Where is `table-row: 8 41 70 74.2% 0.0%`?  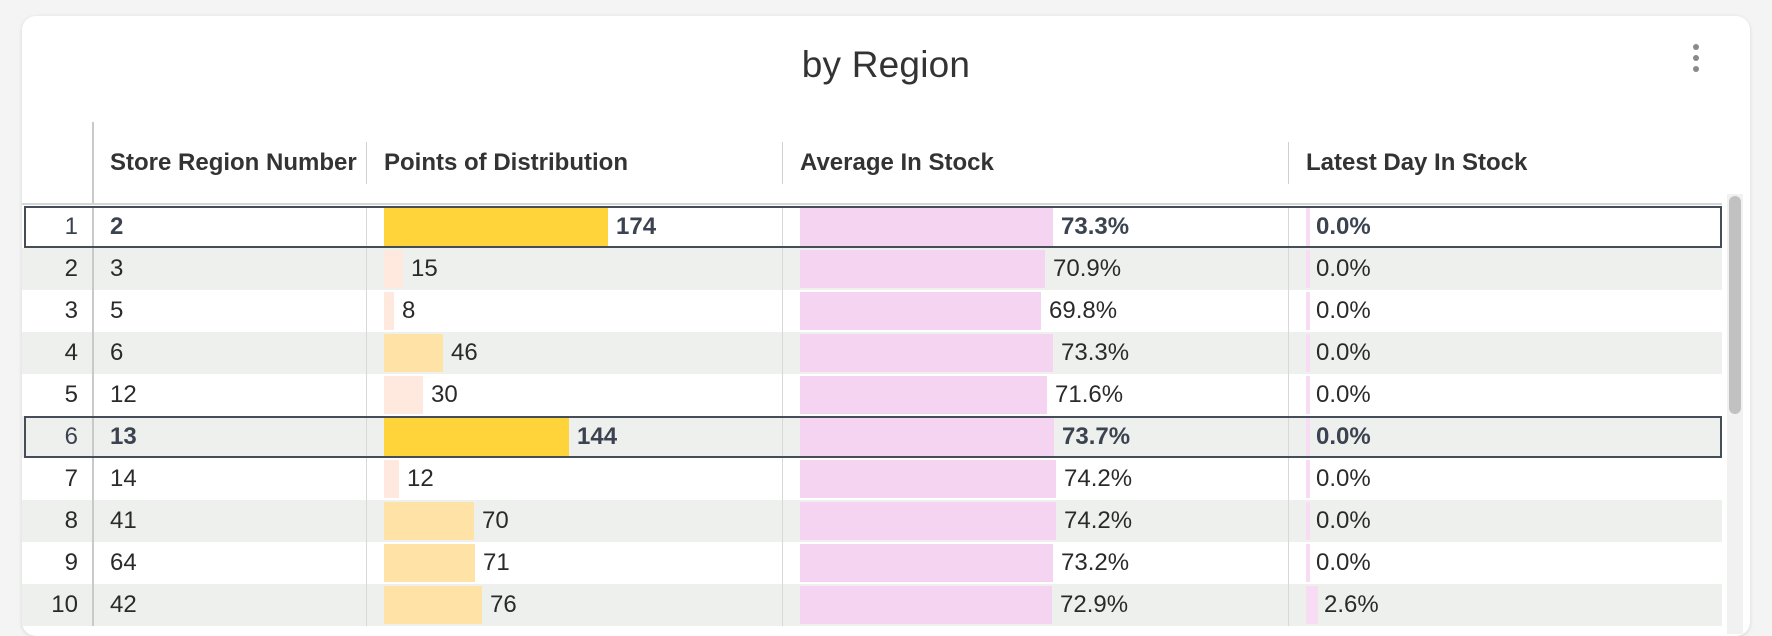
table-row: 8 41 70 74.2% 0.0% is located at coordinates (872, 521).